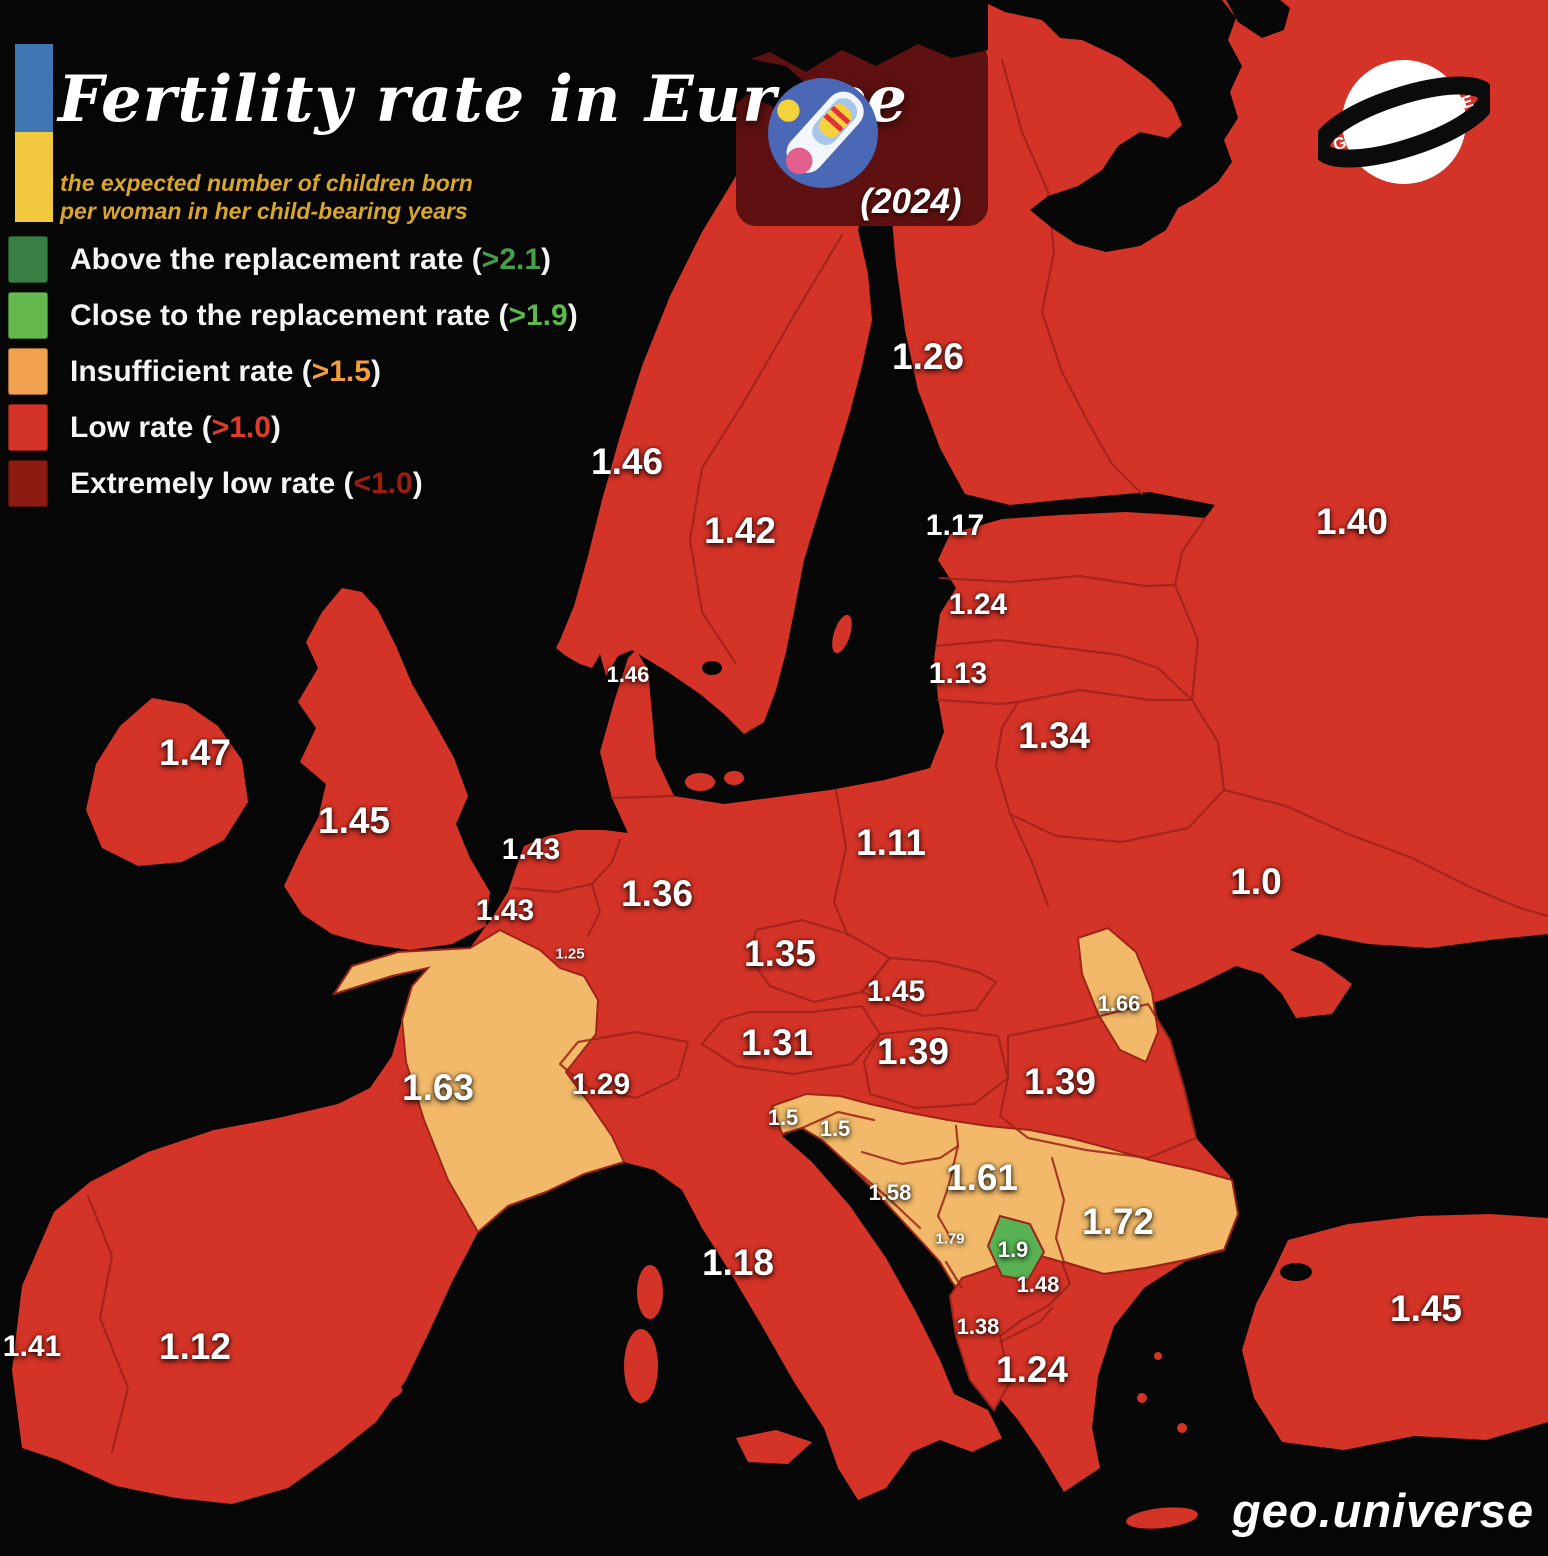 This screenshot has height=1556, width=1548. I want to click on watermark: geo.universe, so click(1383, 1510).